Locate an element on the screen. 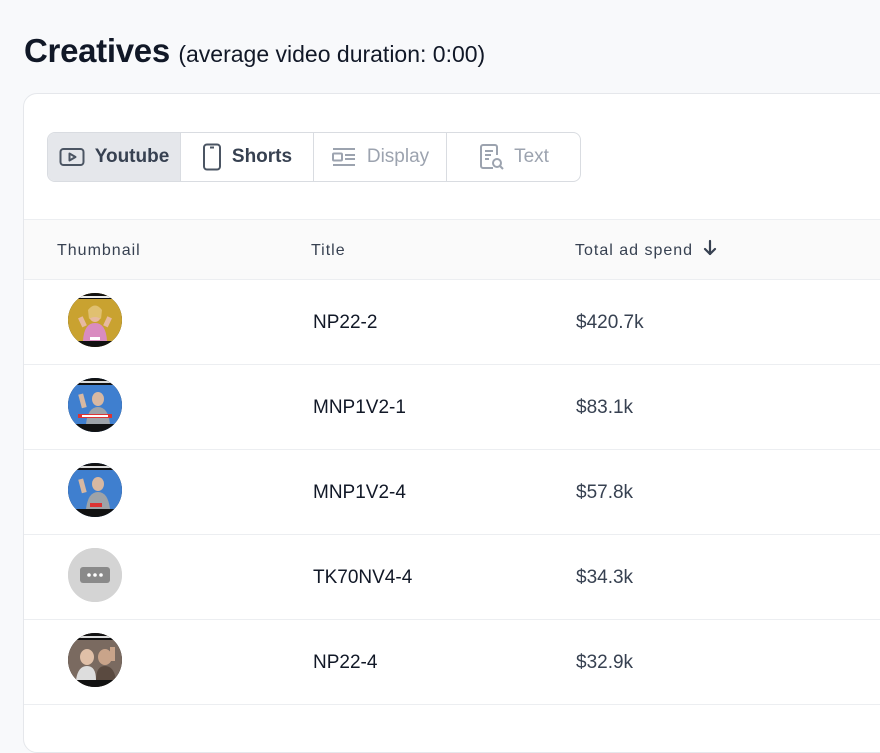  thumbnail-placeholder is located at coordinates (95, 575).